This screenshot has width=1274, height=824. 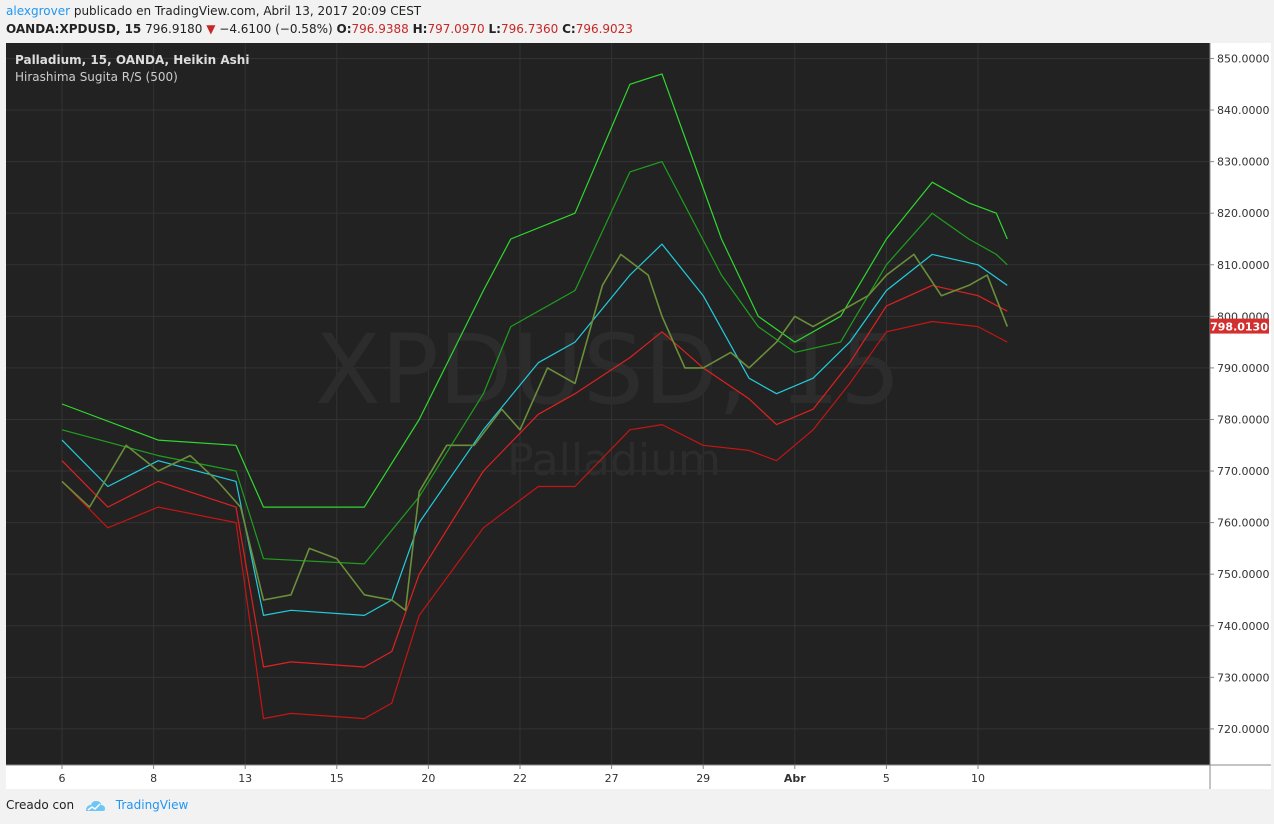 What do you see at coordinates (152, 805) in the screenshot?
I see `tradingview-link: TradingView` at bounding box center [152, 805].